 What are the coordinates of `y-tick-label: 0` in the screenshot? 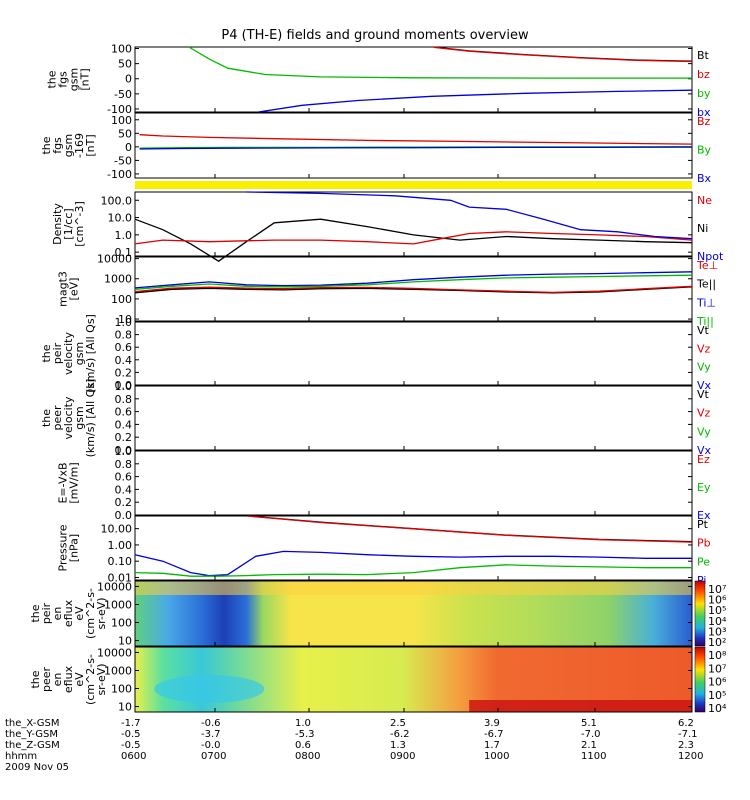 It's located at (128, 147).